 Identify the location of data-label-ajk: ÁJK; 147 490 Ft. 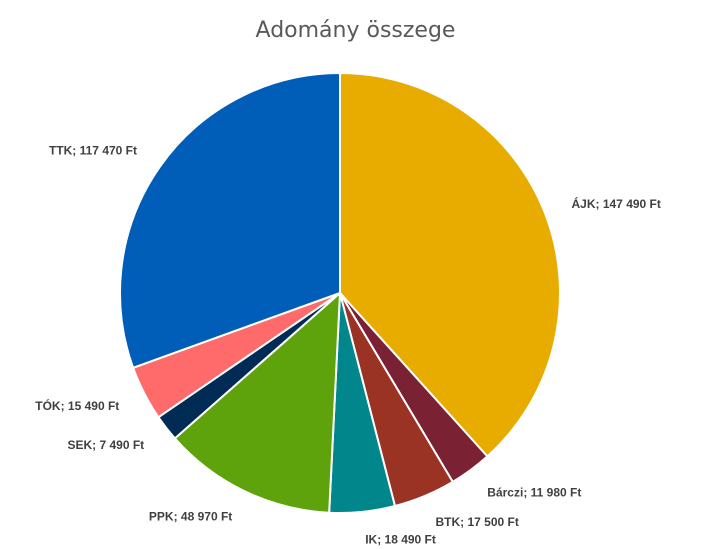
(616, 203).